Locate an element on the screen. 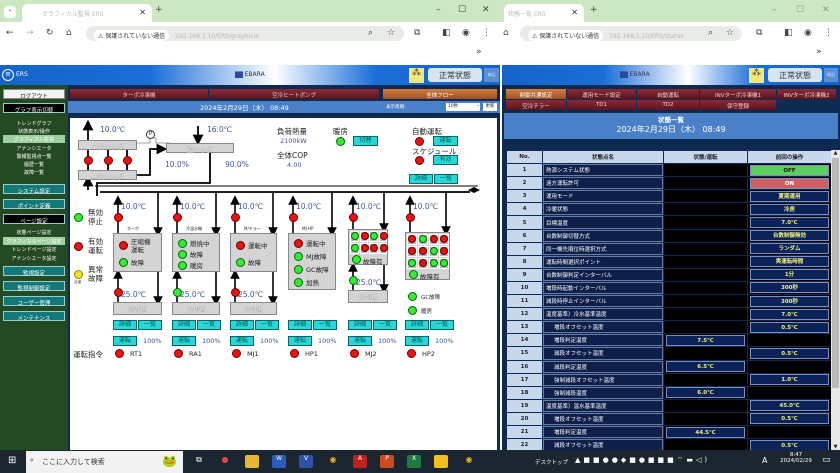  scroll-down-icon: ▼ is located at coordinates (835, 447).